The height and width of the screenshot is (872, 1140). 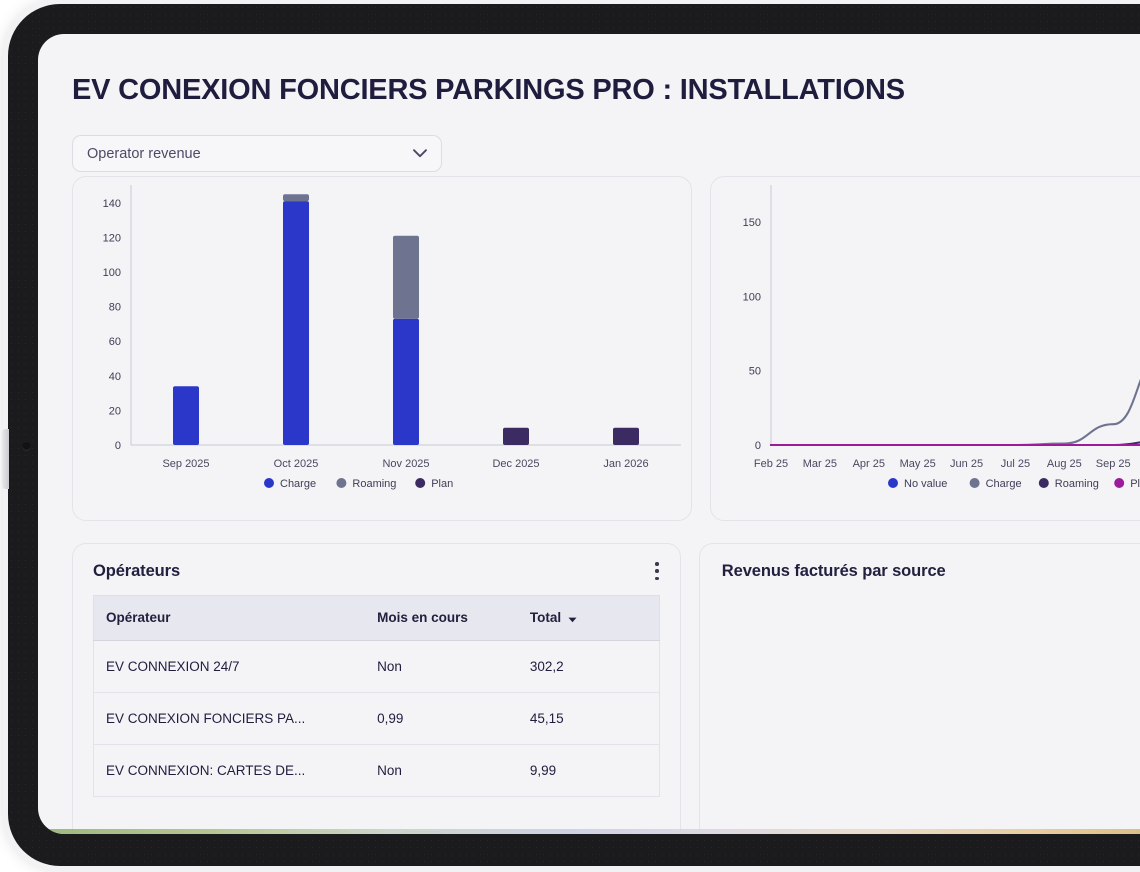 I want to click on pagination-next-button, so click(x=421, y=832).